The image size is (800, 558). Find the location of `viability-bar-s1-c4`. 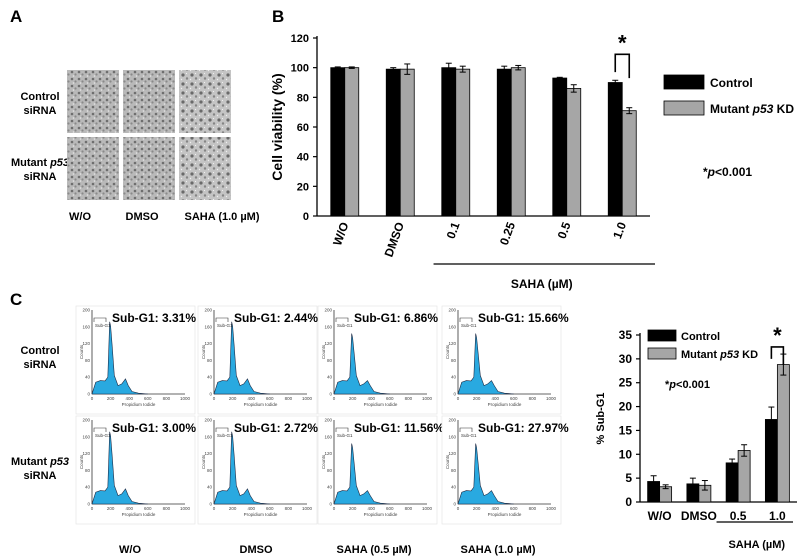

viability-bar-s1-c4 is located at coordinates (574, 152).